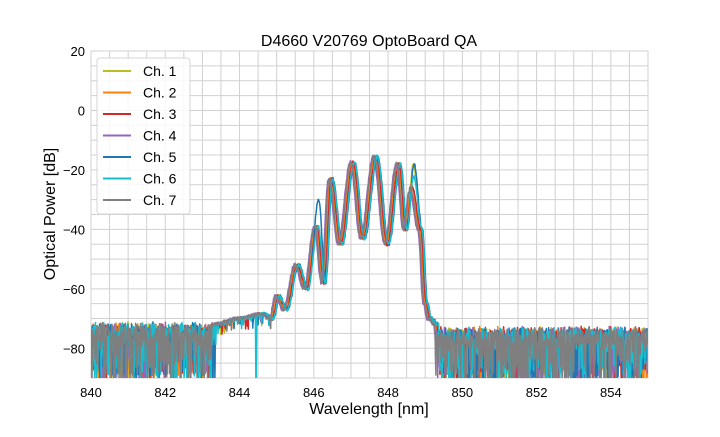 Image resolution: width=720 pixels, height=437 pixels. Describe the element at coordinates (160, 71) in the screenshot. I see `legend-label: Ch. 1` at that location.